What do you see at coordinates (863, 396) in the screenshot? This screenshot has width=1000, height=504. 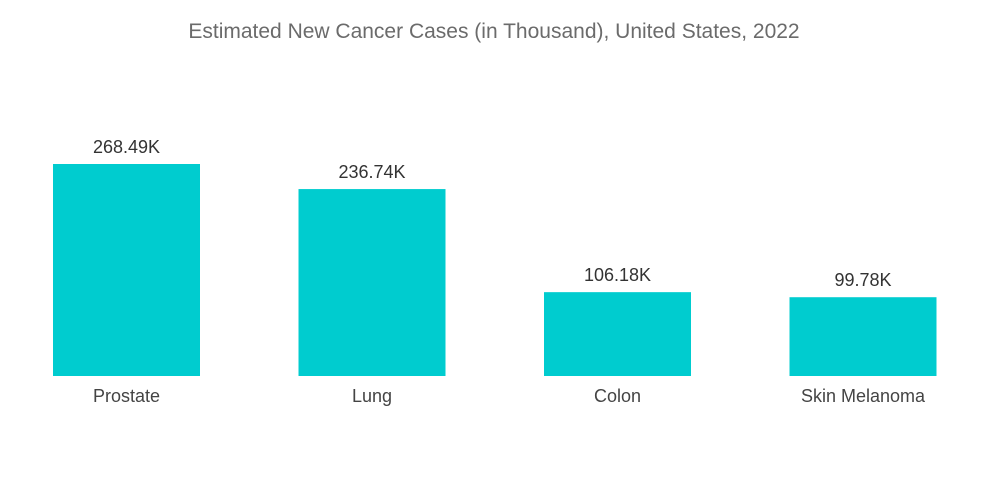 I see `category-label: Skin Melanoma` at bounding box center [863, 396].